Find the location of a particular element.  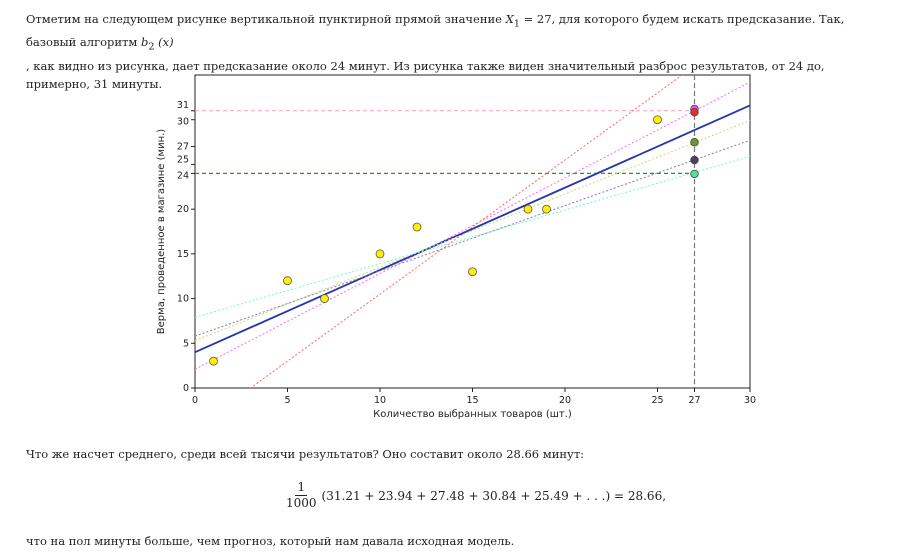

y-tick-label-20: 20 is located at coordinates (183, 209).